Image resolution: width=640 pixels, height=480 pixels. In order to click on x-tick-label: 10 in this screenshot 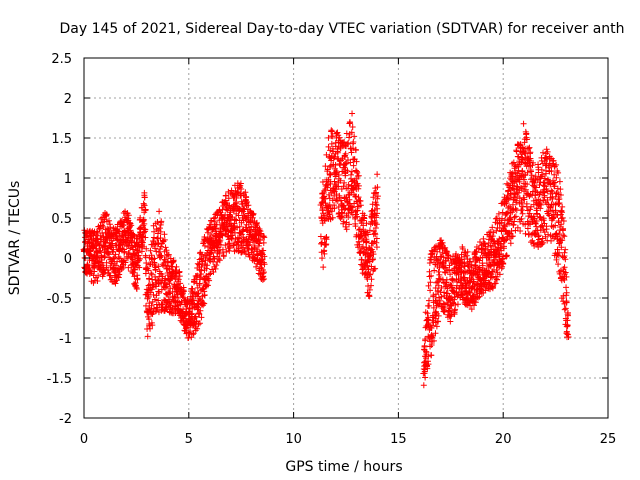, I will do `click(293, 439)`.